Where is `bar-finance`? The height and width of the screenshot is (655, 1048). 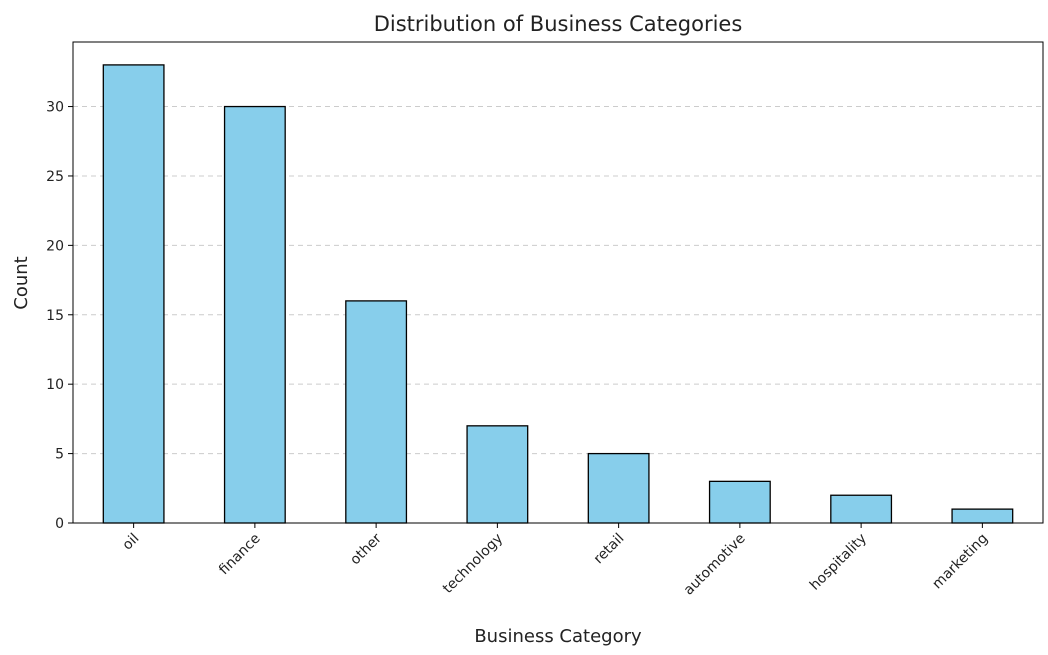
bar-finance is located at coordinates (254, 314).